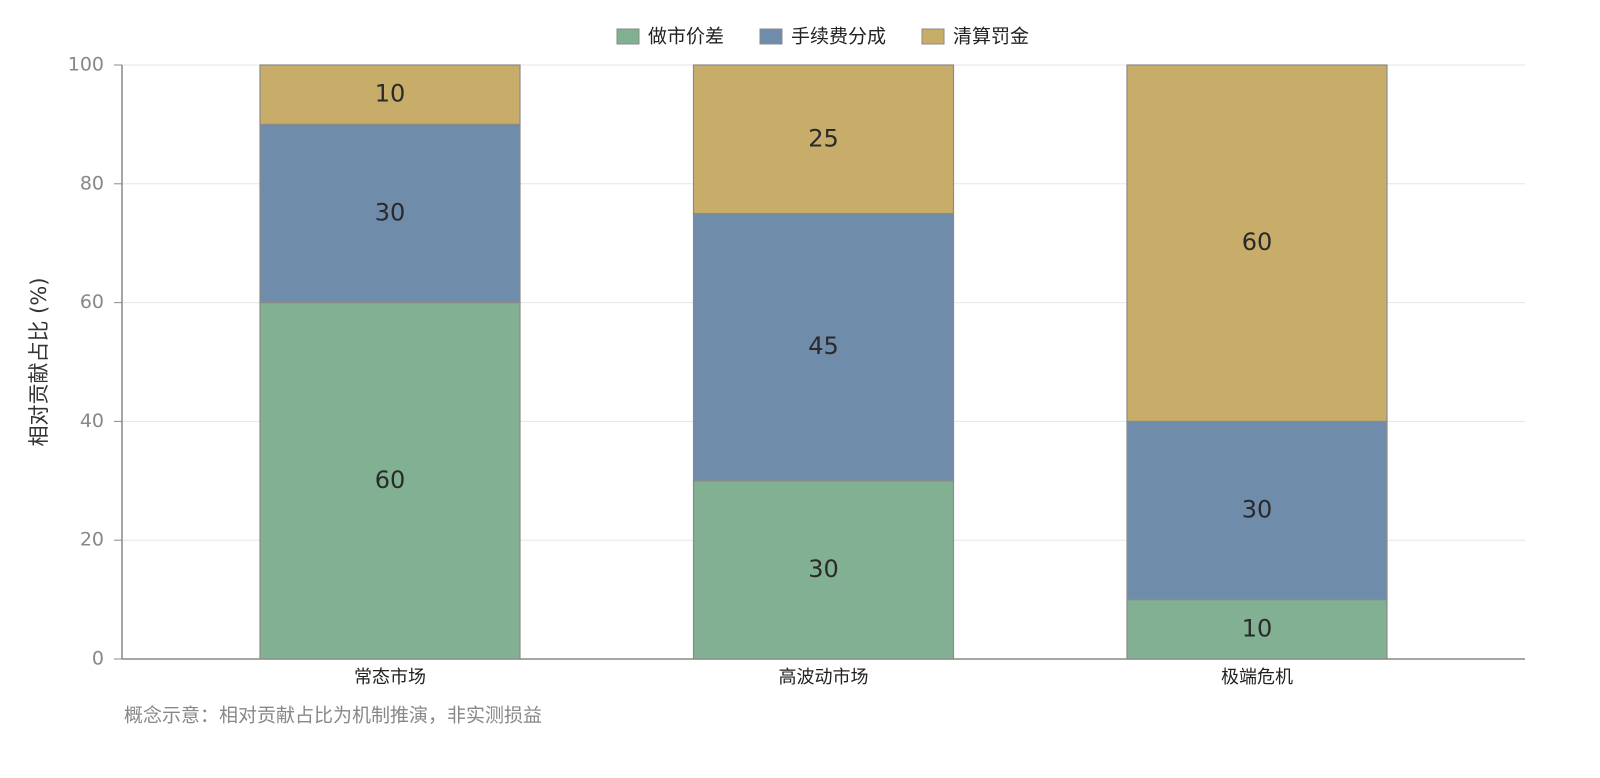 This screenshot has width=1600, height=778. Describe the element at coordinates (686, 37) in the screenshot. I see `legend-label: 做市价差` at that location.